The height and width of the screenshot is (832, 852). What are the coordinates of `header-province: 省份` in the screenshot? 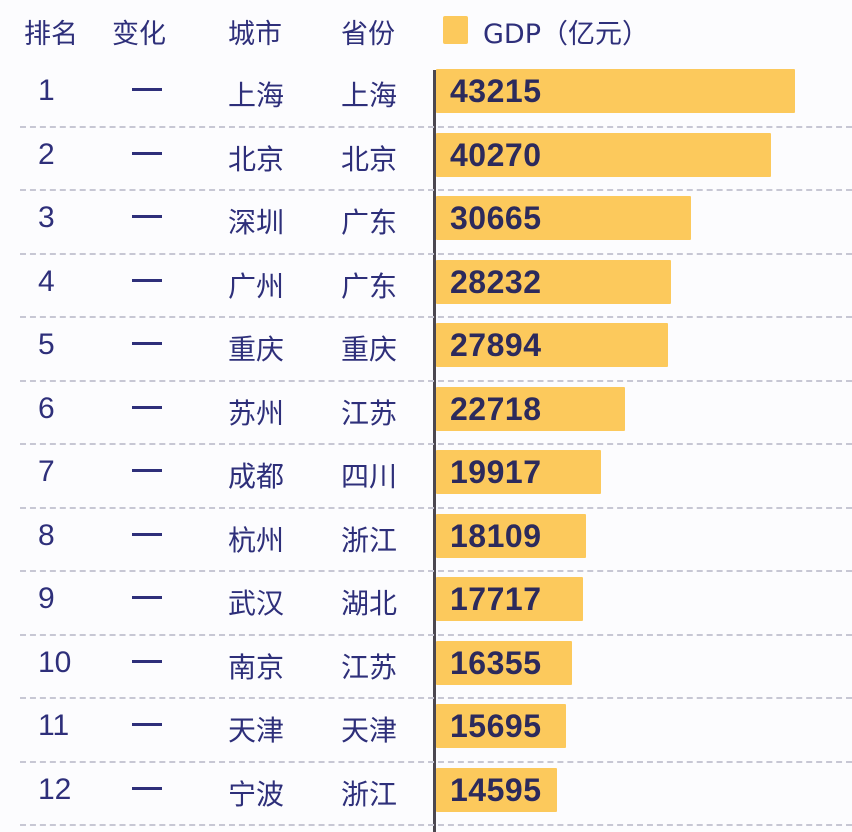 It's located at (368, 34).